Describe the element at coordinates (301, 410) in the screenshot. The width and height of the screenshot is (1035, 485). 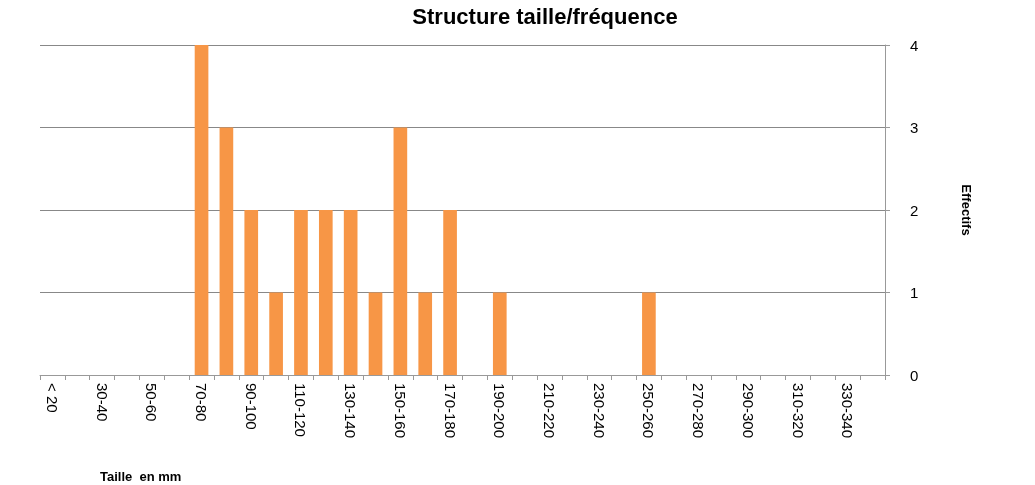
I see `x-tick-label: 110-120` at that location.